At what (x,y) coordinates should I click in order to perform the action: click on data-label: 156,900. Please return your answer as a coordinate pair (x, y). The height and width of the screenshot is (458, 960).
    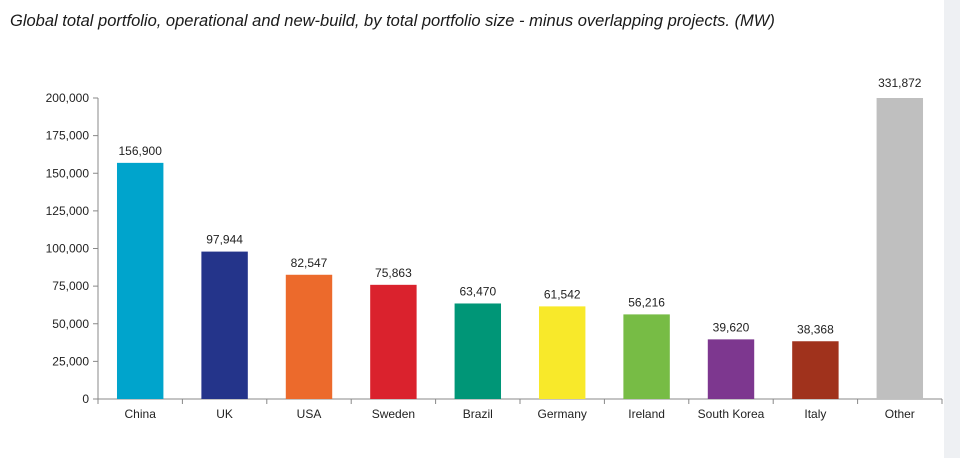
    Looking at the image, I should click on (141, 151).